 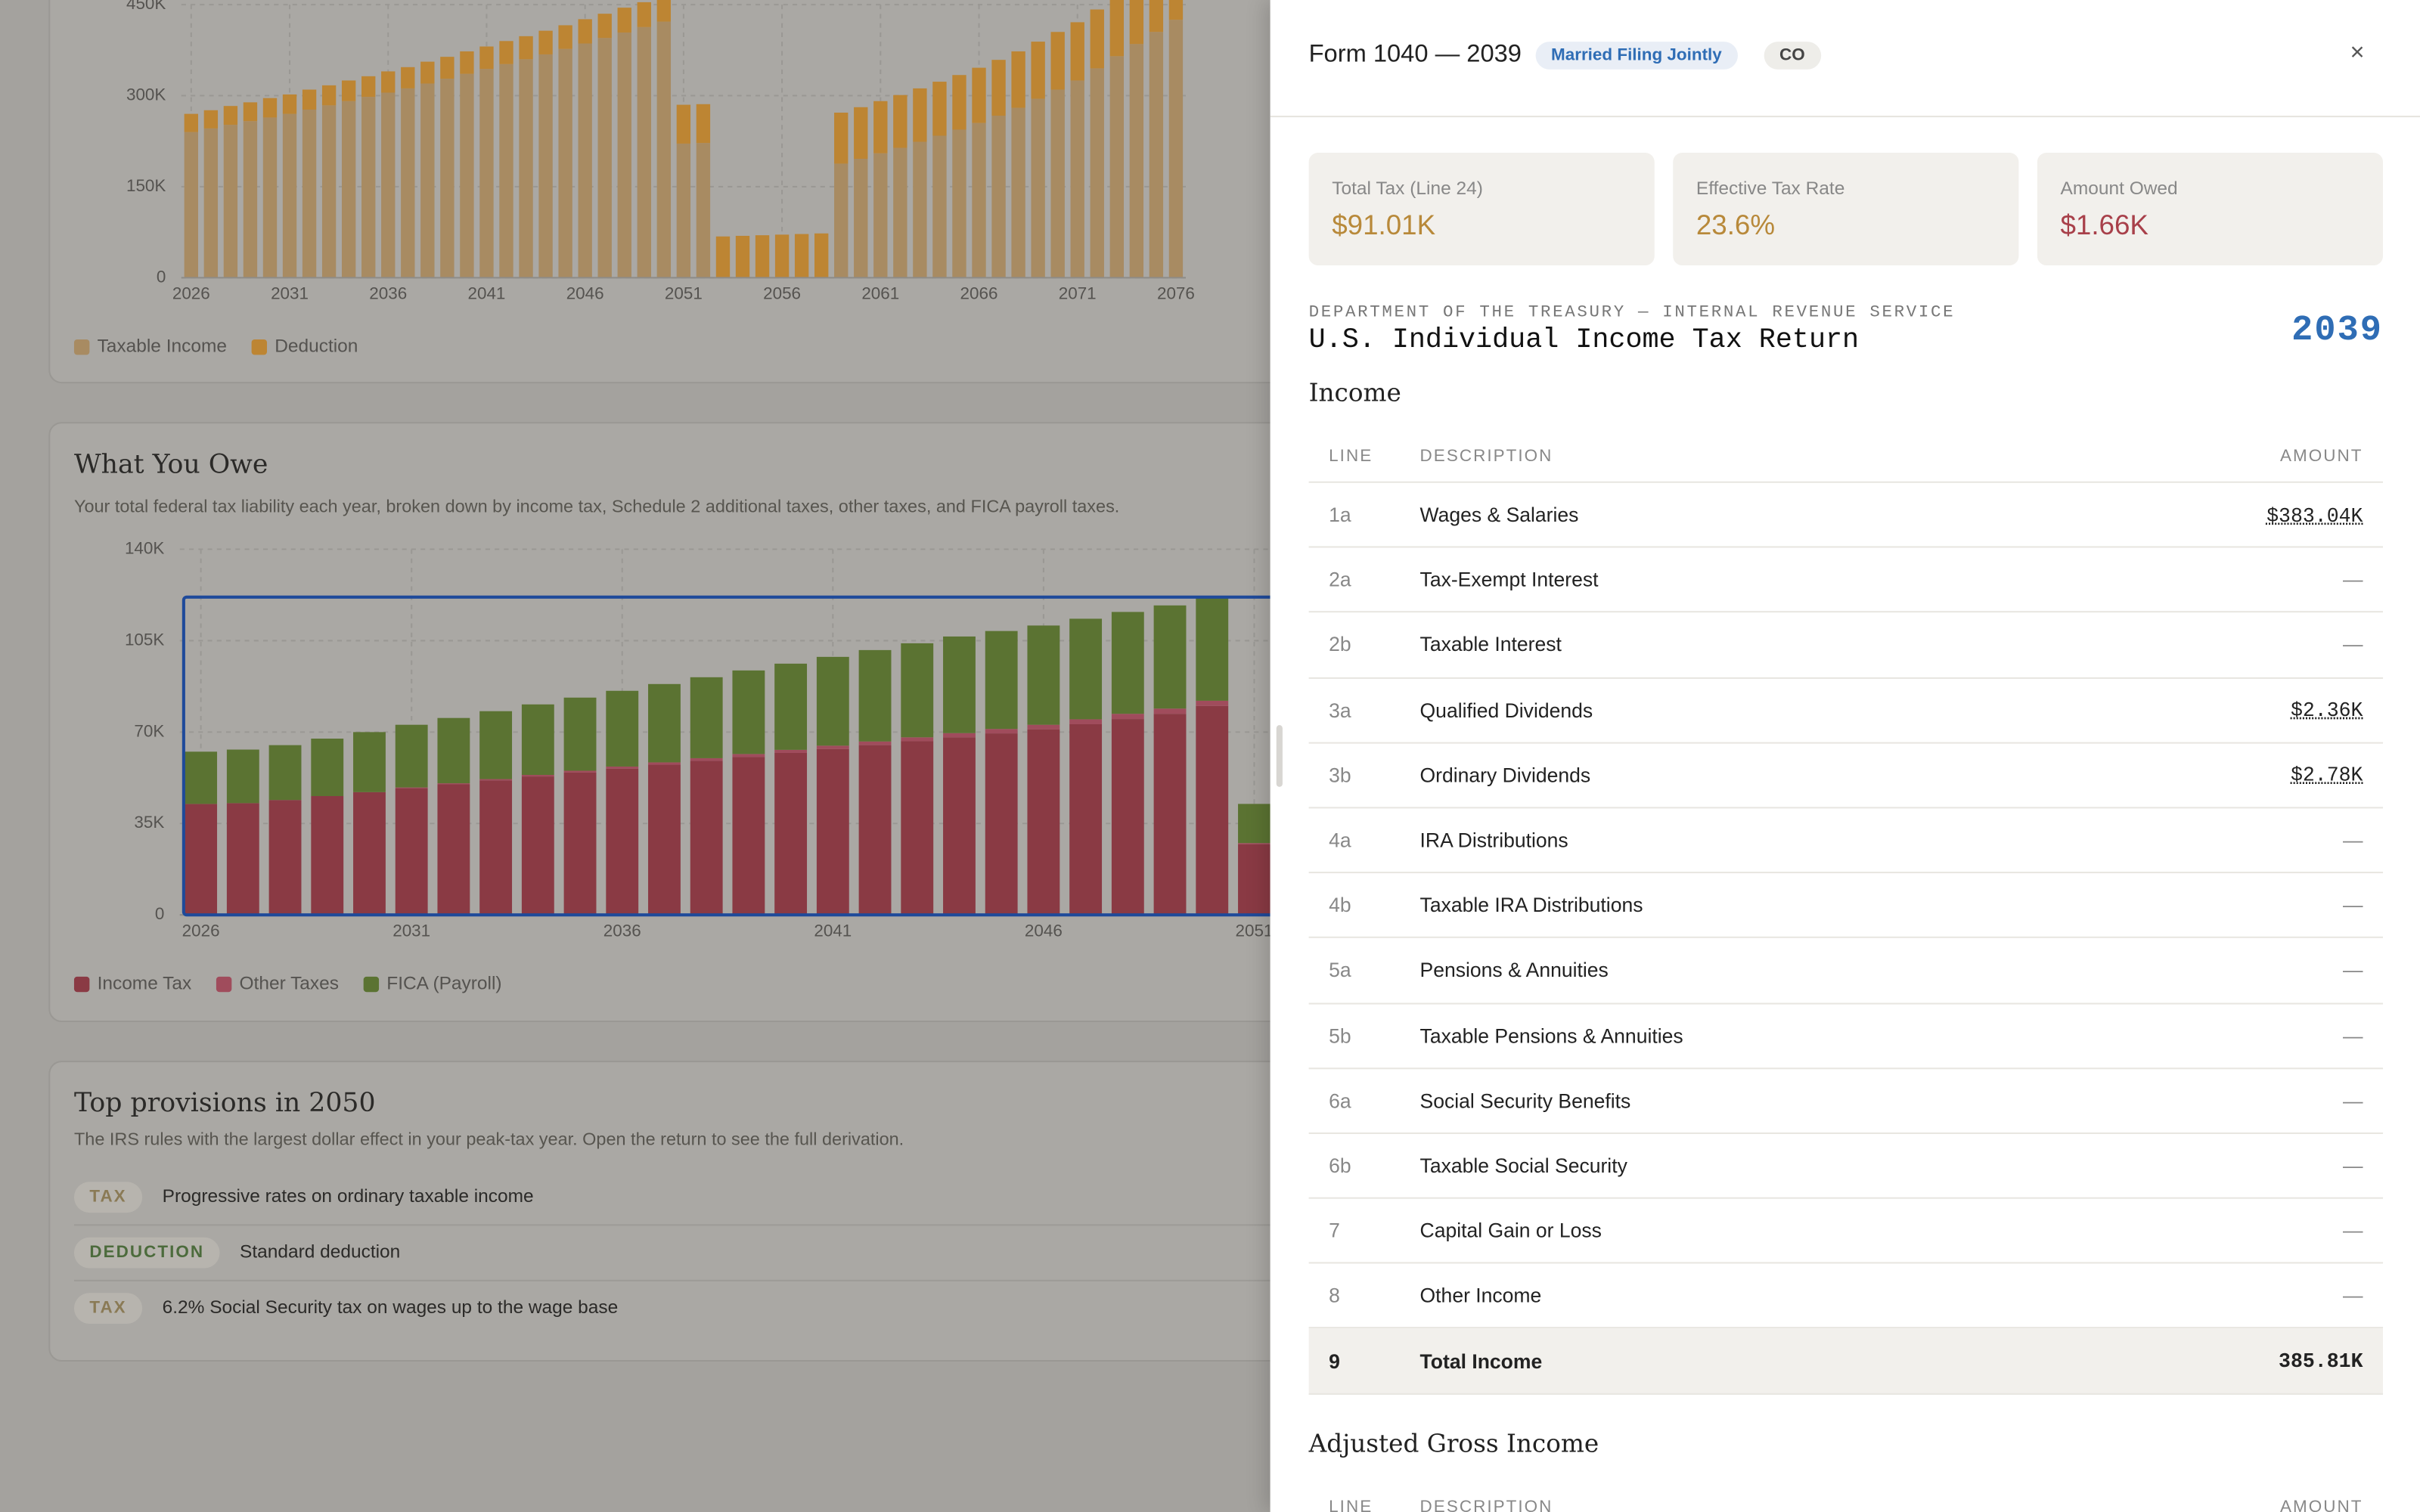 What do you see at coordinates (146, 6) in the screenshot?
I see `y-tick-label: 450K` at bounding box center [146, 6].